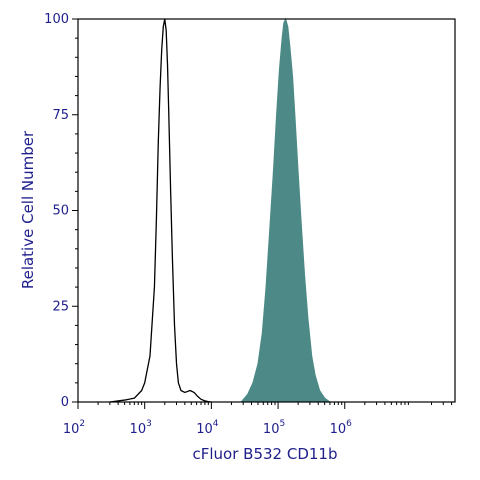 The image size is (480, 480). What do you see at coordinates (216, 424) in the screenshot?
I see `x-tick-label-exponent: 4` at bounding box center [216, 424].